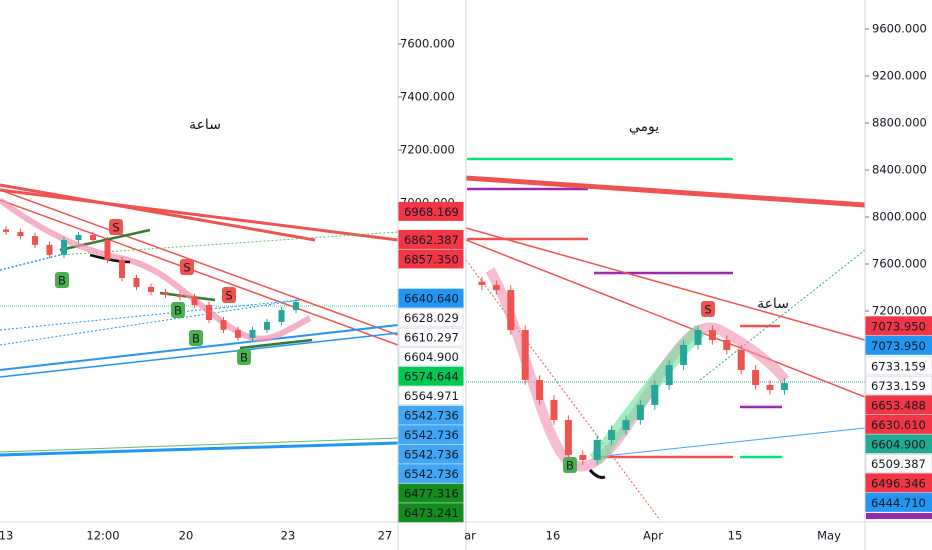 Image resolution: width=932 pixels, height=550 pixels. I want to click on tag-strip, so click(899, 516).